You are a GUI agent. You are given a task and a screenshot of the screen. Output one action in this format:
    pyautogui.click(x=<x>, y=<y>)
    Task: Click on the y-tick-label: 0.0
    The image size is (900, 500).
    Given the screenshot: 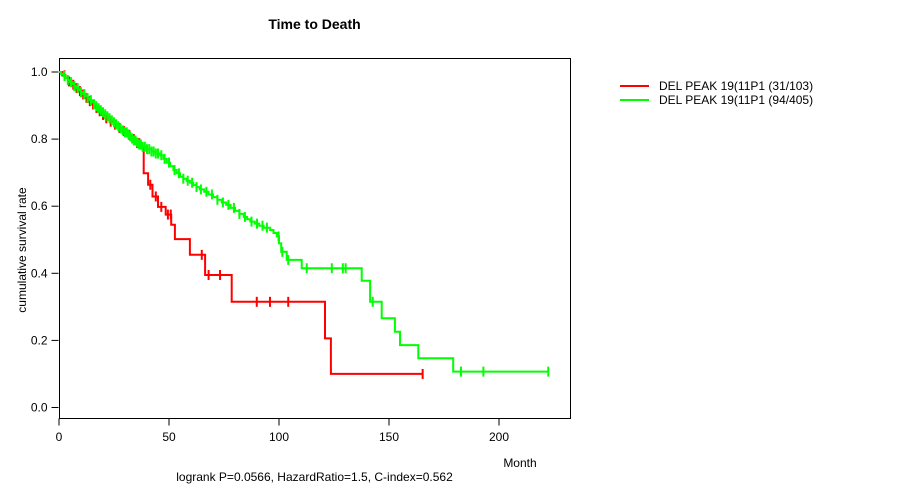 What is the action you would take?
    pyautogui.click(x=39, y=408)
    